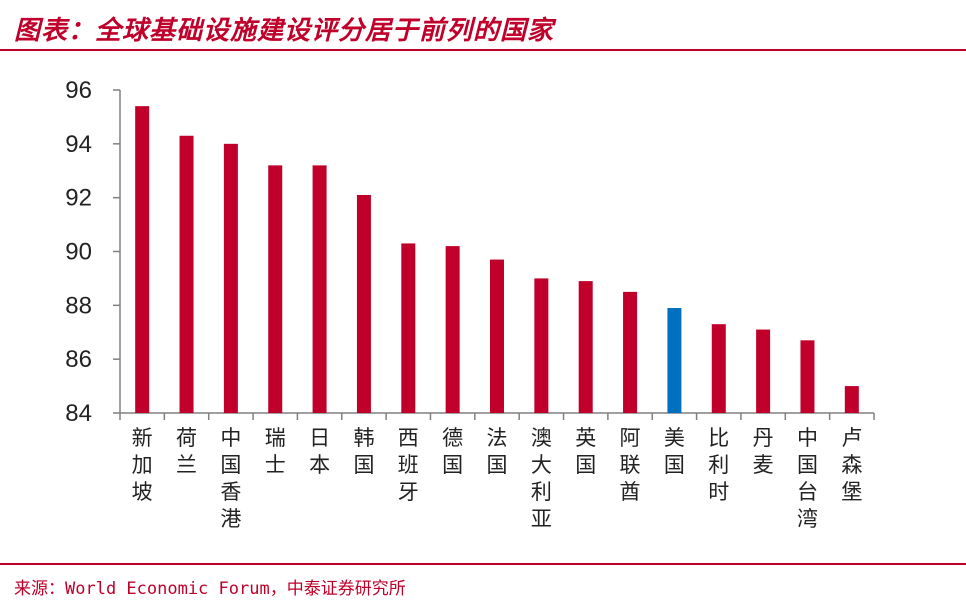 Image resolution: width=966 pixels, height=605 pixels. Describe the element at coordinates (230, 478) in the screenshot. I see `x-category-label: 中国香港` at that location.